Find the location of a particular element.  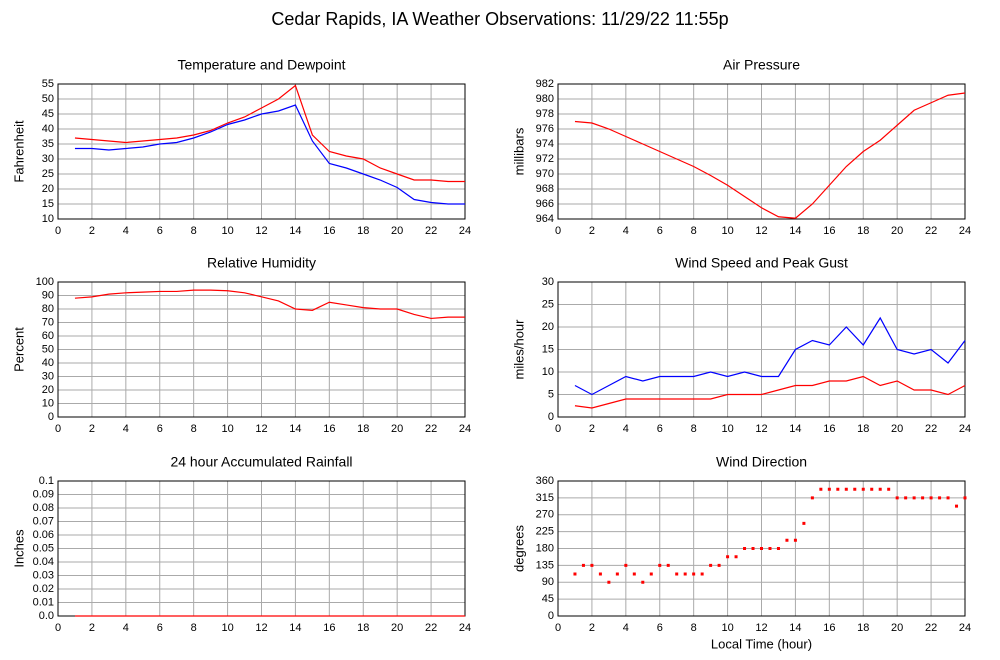

y-tick-label: 90 is located at coordinates (48, 295).